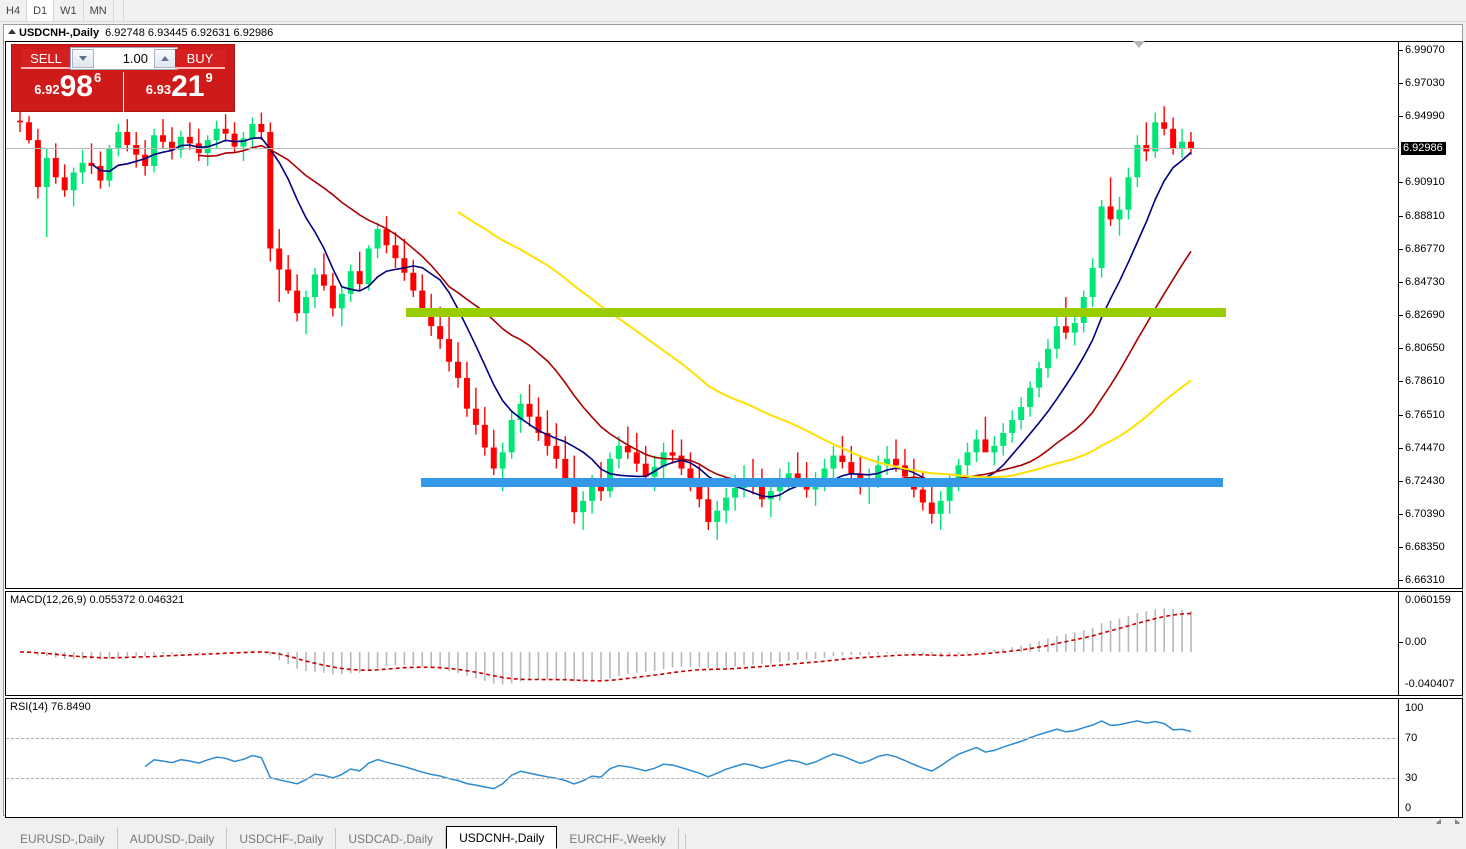 This screenshot has height=849, width=1466. Describe the element at coordinates (119, 10) in the screenshot. I see `toolbar-separator` at that location.